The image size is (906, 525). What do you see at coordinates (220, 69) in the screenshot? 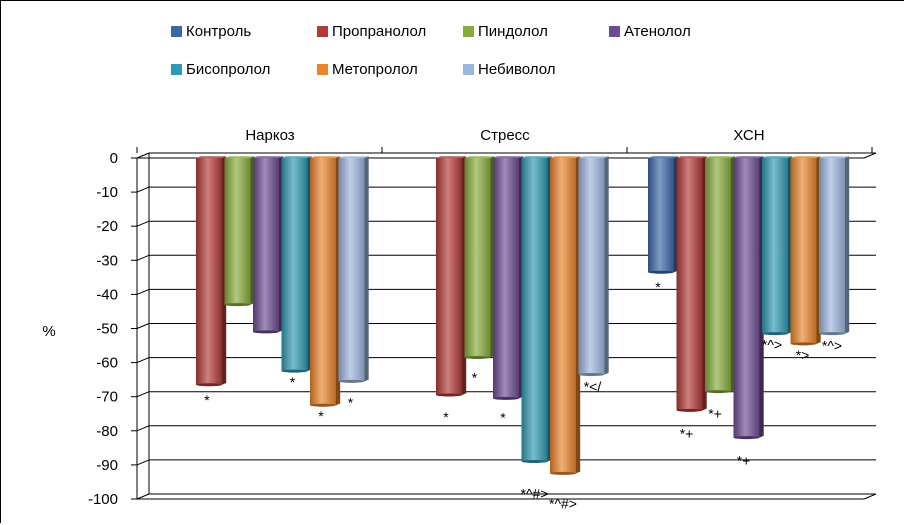
I see `legend-item: Бисопролол` at bounding box center [220, 69].